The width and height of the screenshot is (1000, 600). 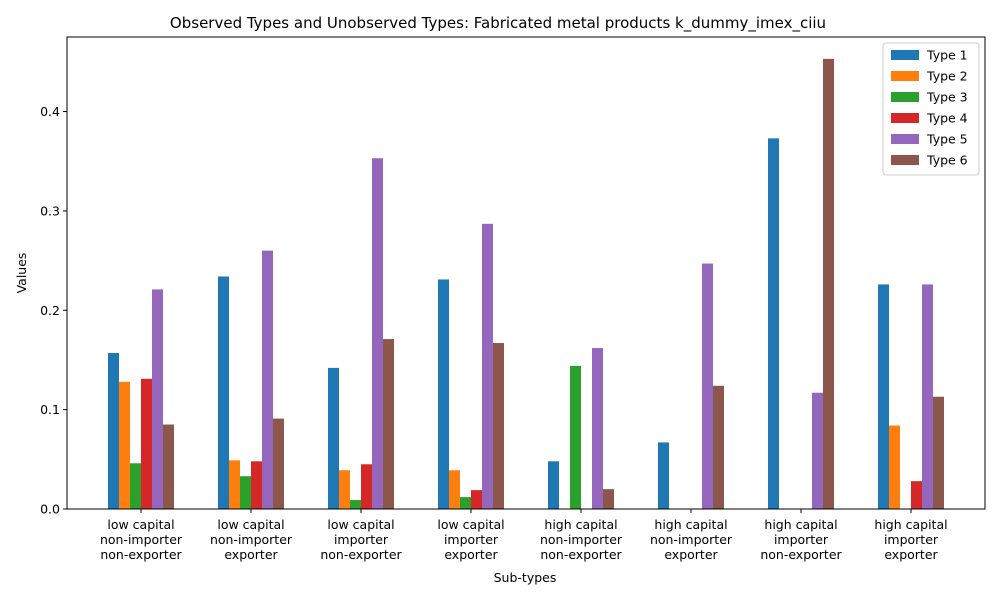 What do you see at coordinates (141, 539) in the screenshot?
I see `x-tick-label: low capital non-importer non-exporter` at bounding box center [141, 539].